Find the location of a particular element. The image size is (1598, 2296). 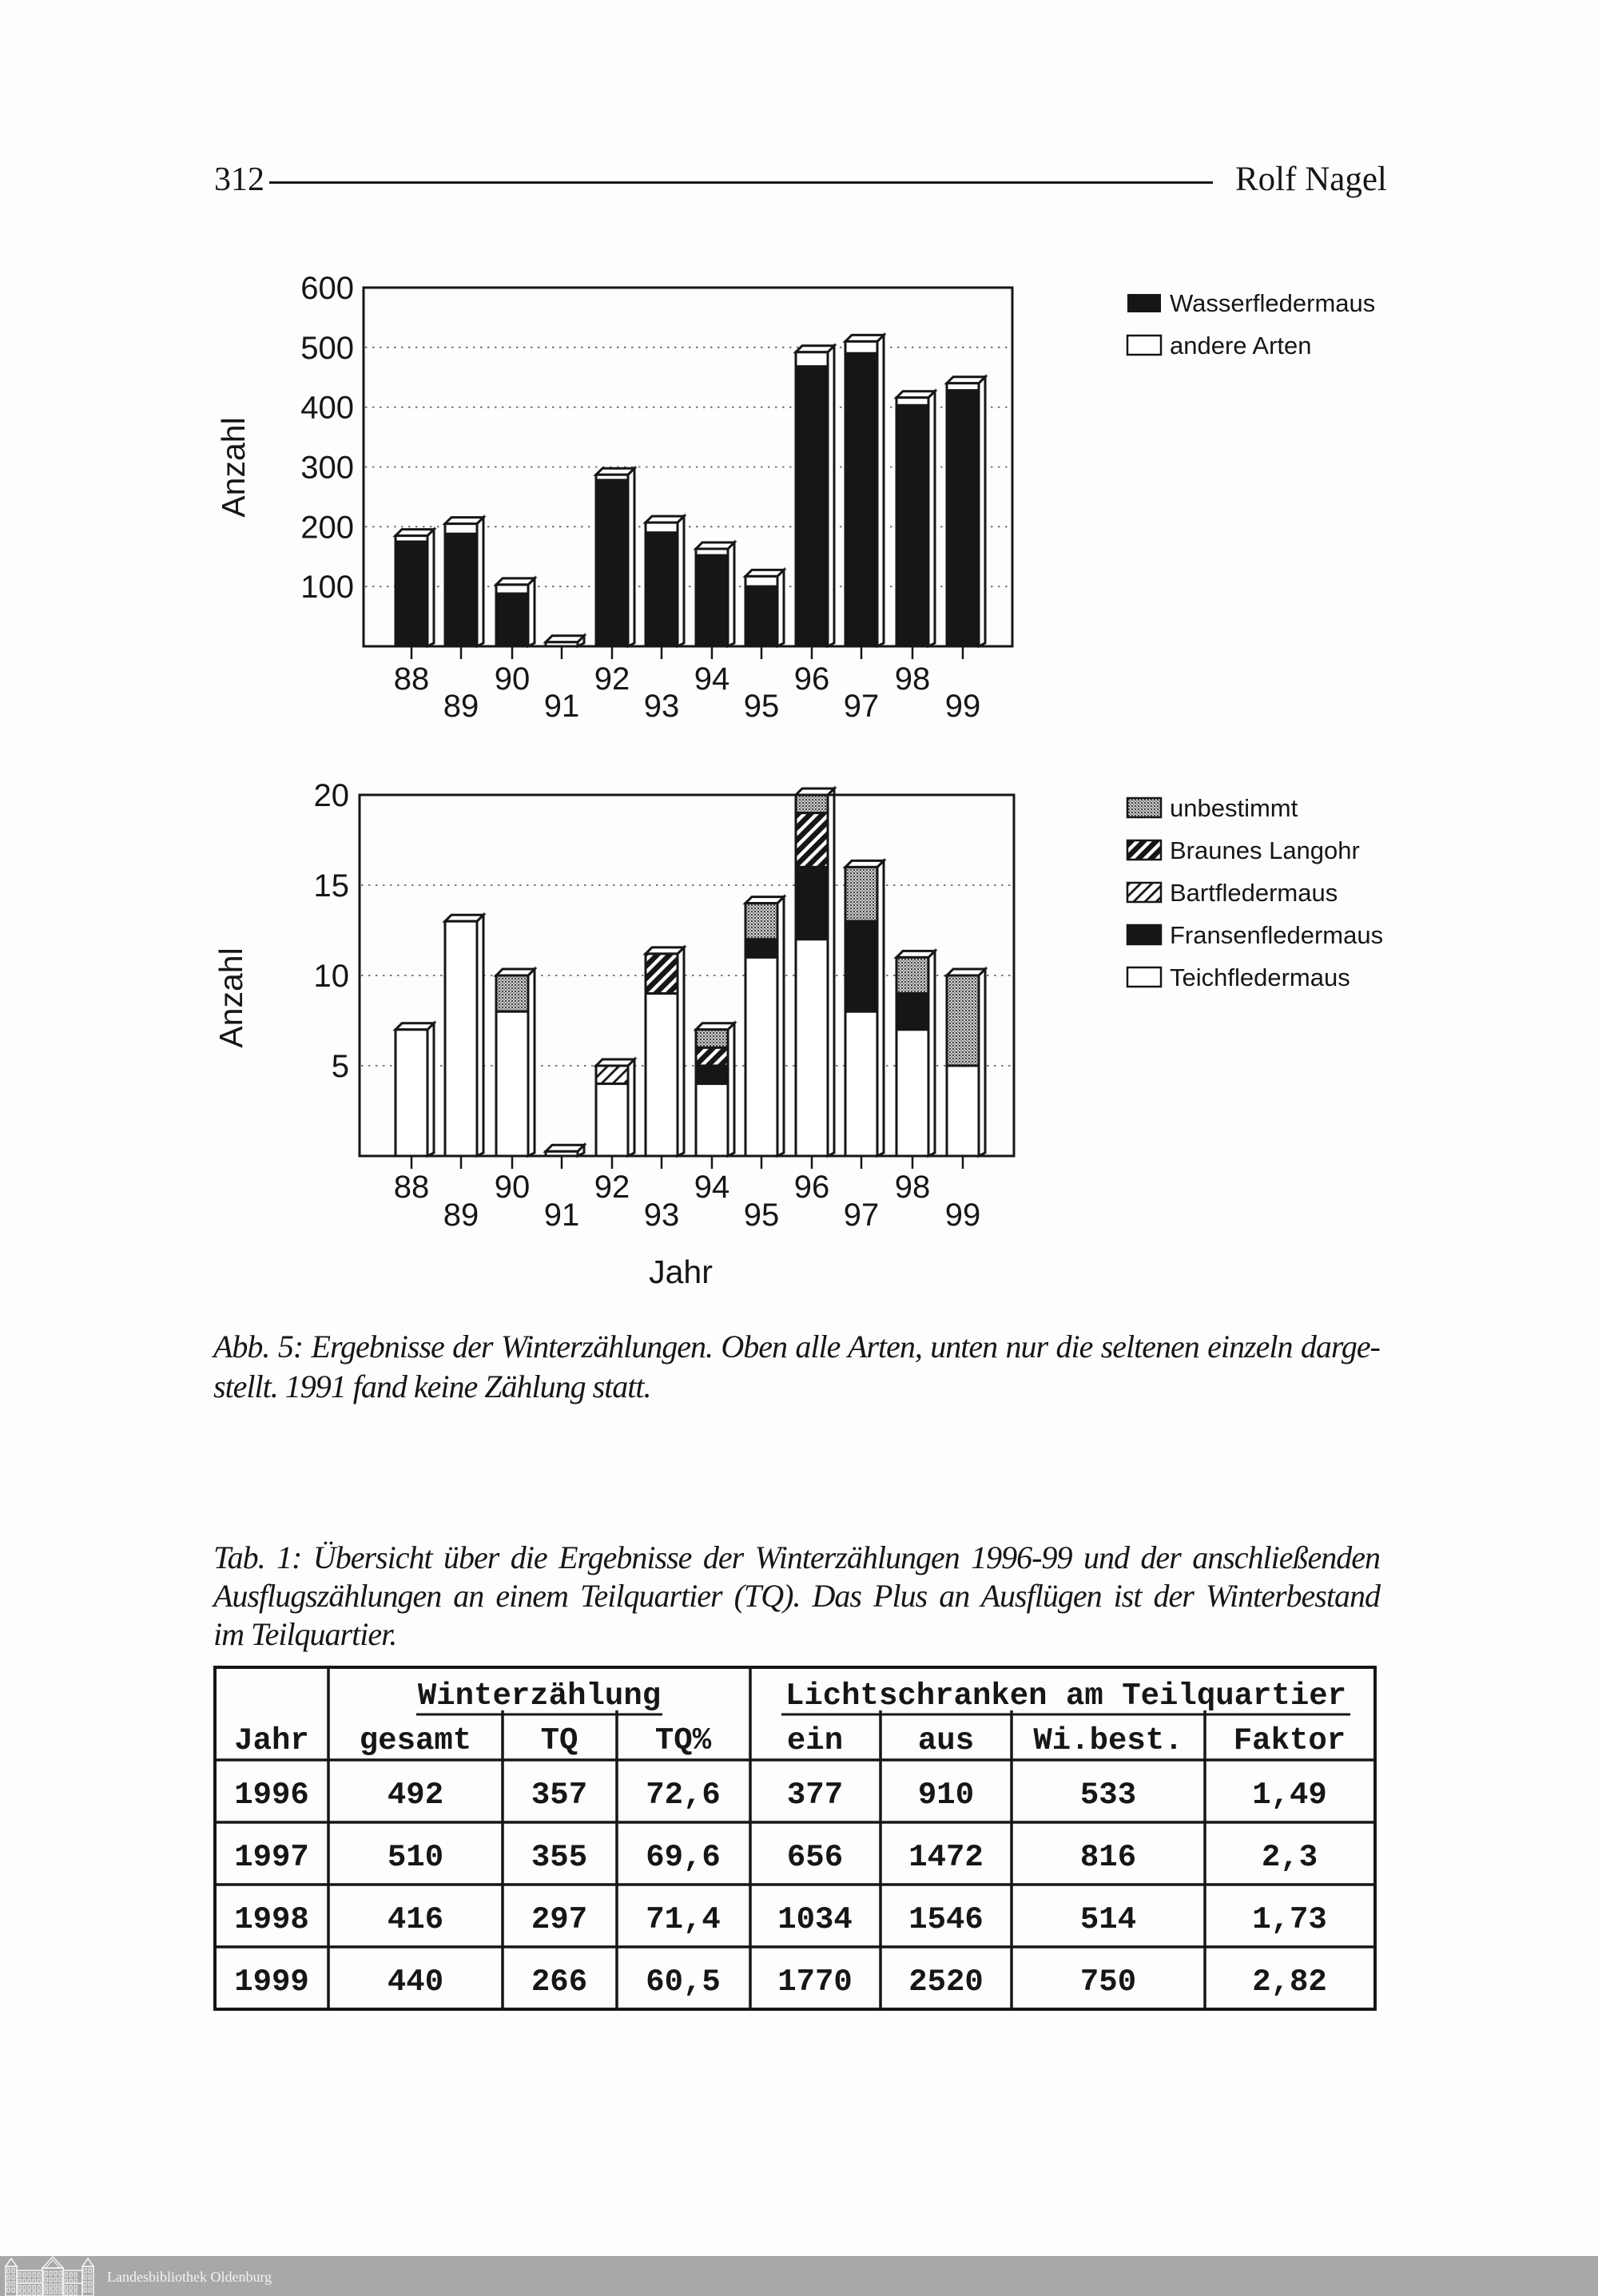

svg-text: unbestimmt is located at coordinates (1234, 808).